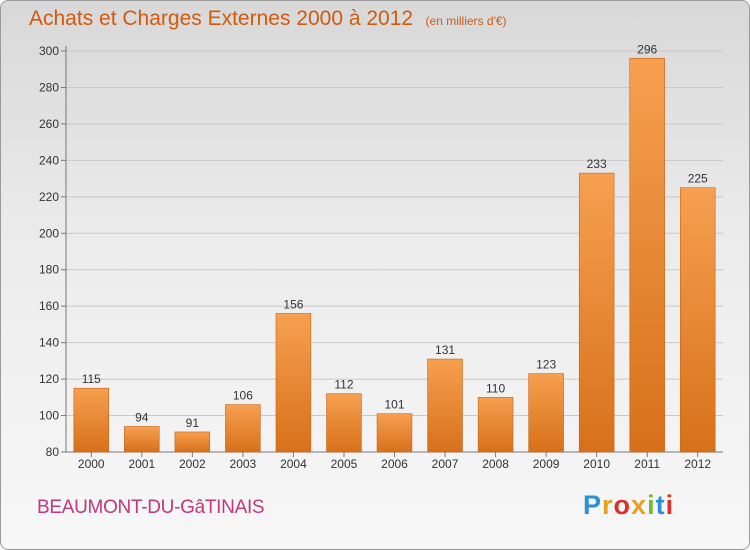  What do you see at coordinates (596, 464) in the screenshot?
I see `x-tick-label: 2010` at bounding box center [596, 464].